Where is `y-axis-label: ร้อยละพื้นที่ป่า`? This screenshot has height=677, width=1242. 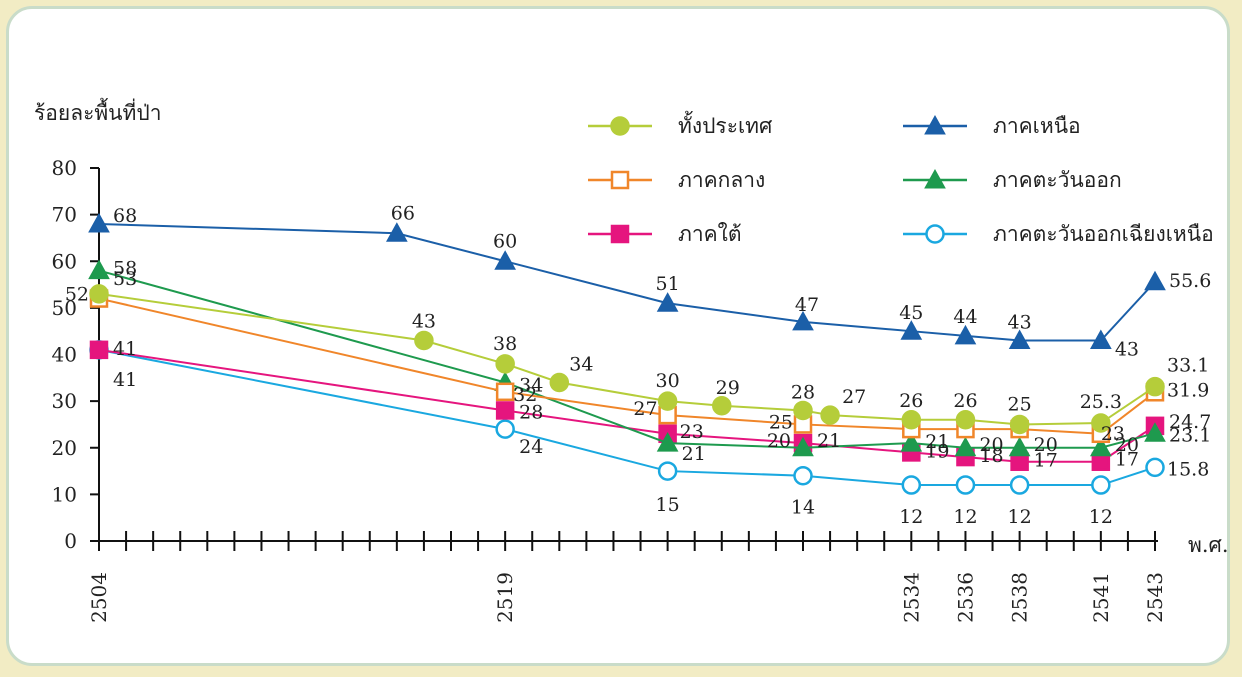 y-axis-label: ร้อยละพื้นที่ป่า is located at coordinates (98, 111).